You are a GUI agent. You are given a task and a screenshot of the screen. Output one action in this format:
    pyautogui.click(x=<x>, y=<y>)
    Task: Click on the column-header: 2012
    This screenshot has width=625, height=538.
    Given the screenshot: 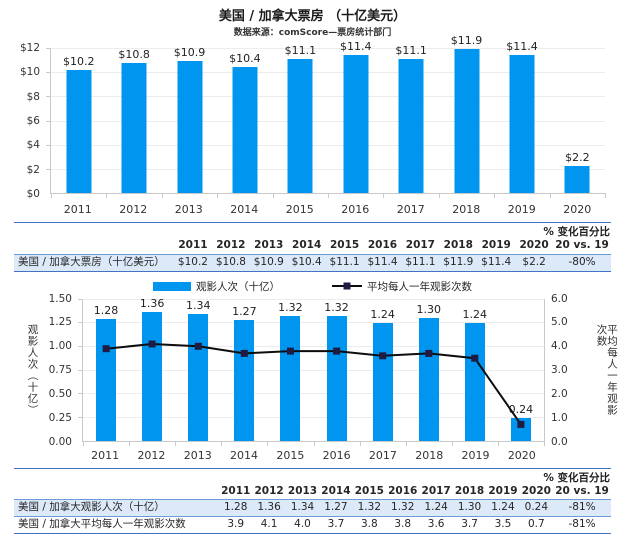 What is the action you would take?
    pyautogui.click(x=231, y=245)
    